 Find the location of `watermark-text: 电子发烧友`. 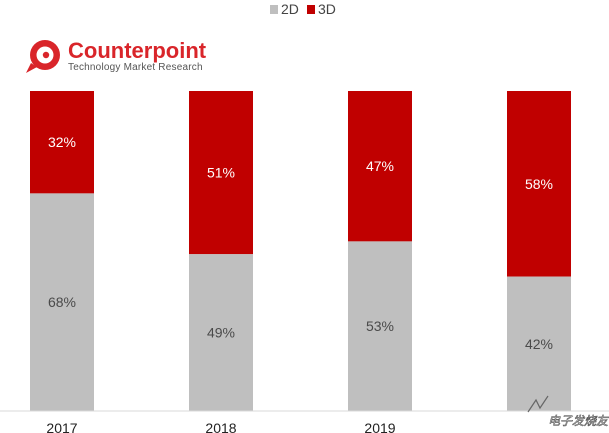

watermark-text: 电子发烧友 is located at coordinates (578, 421).